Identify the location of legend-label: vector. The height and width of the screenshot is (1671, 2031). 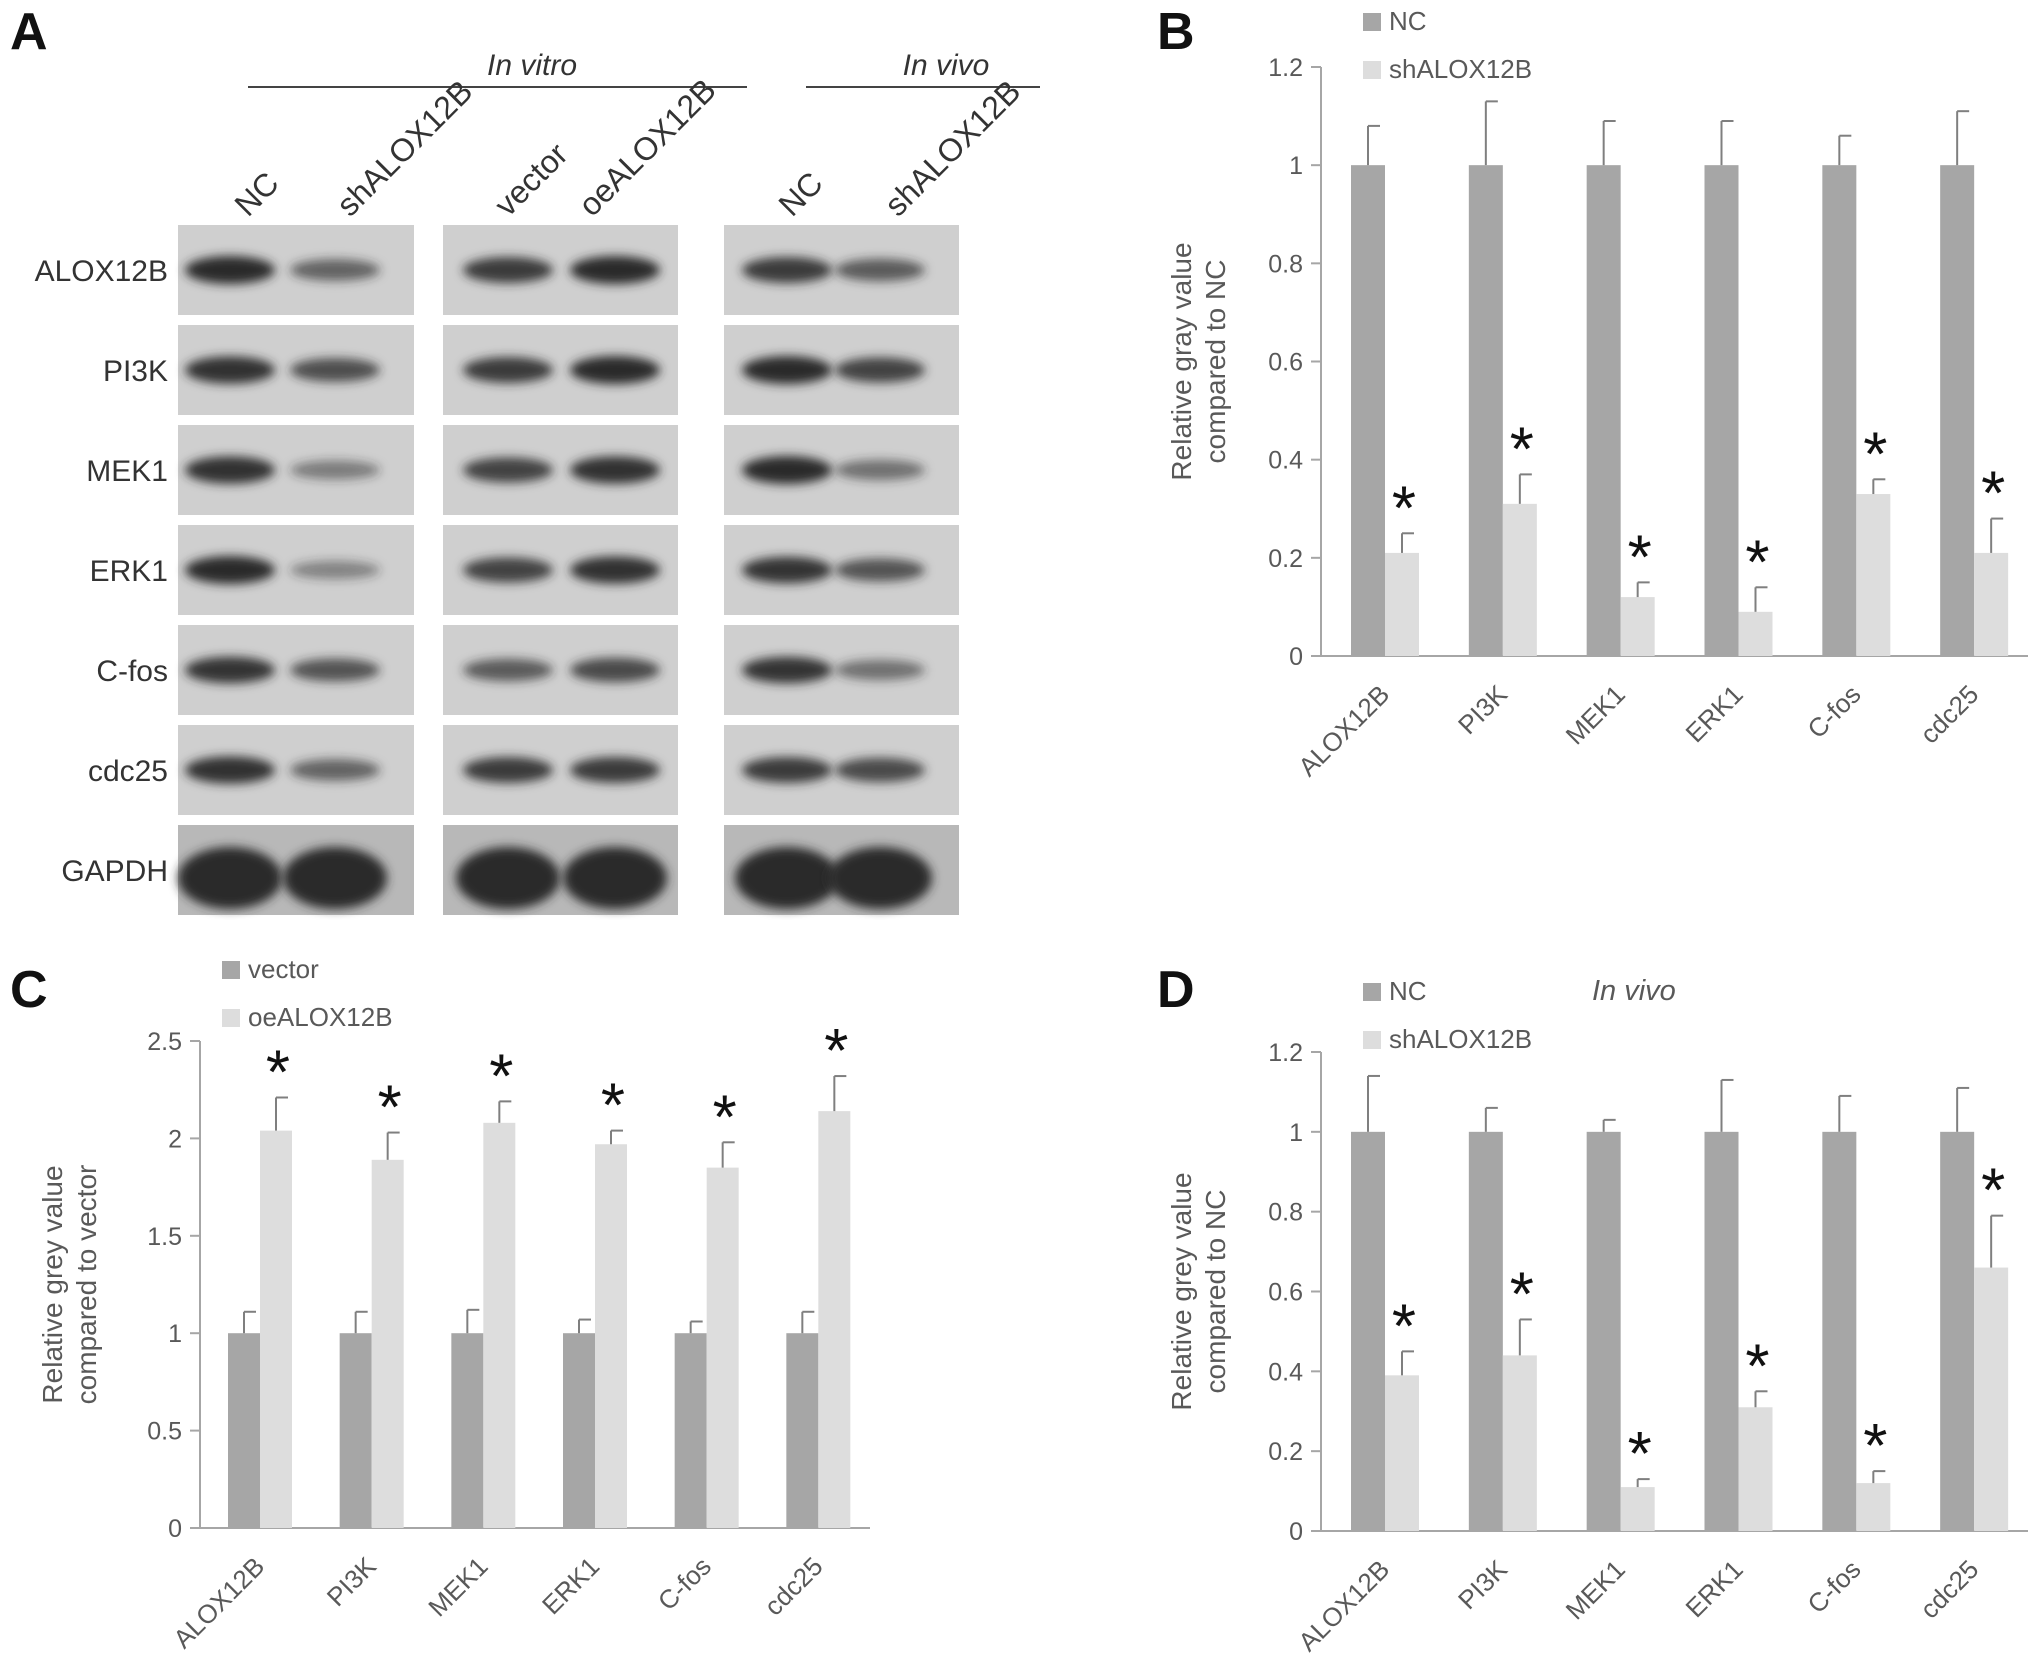
(283, 972).